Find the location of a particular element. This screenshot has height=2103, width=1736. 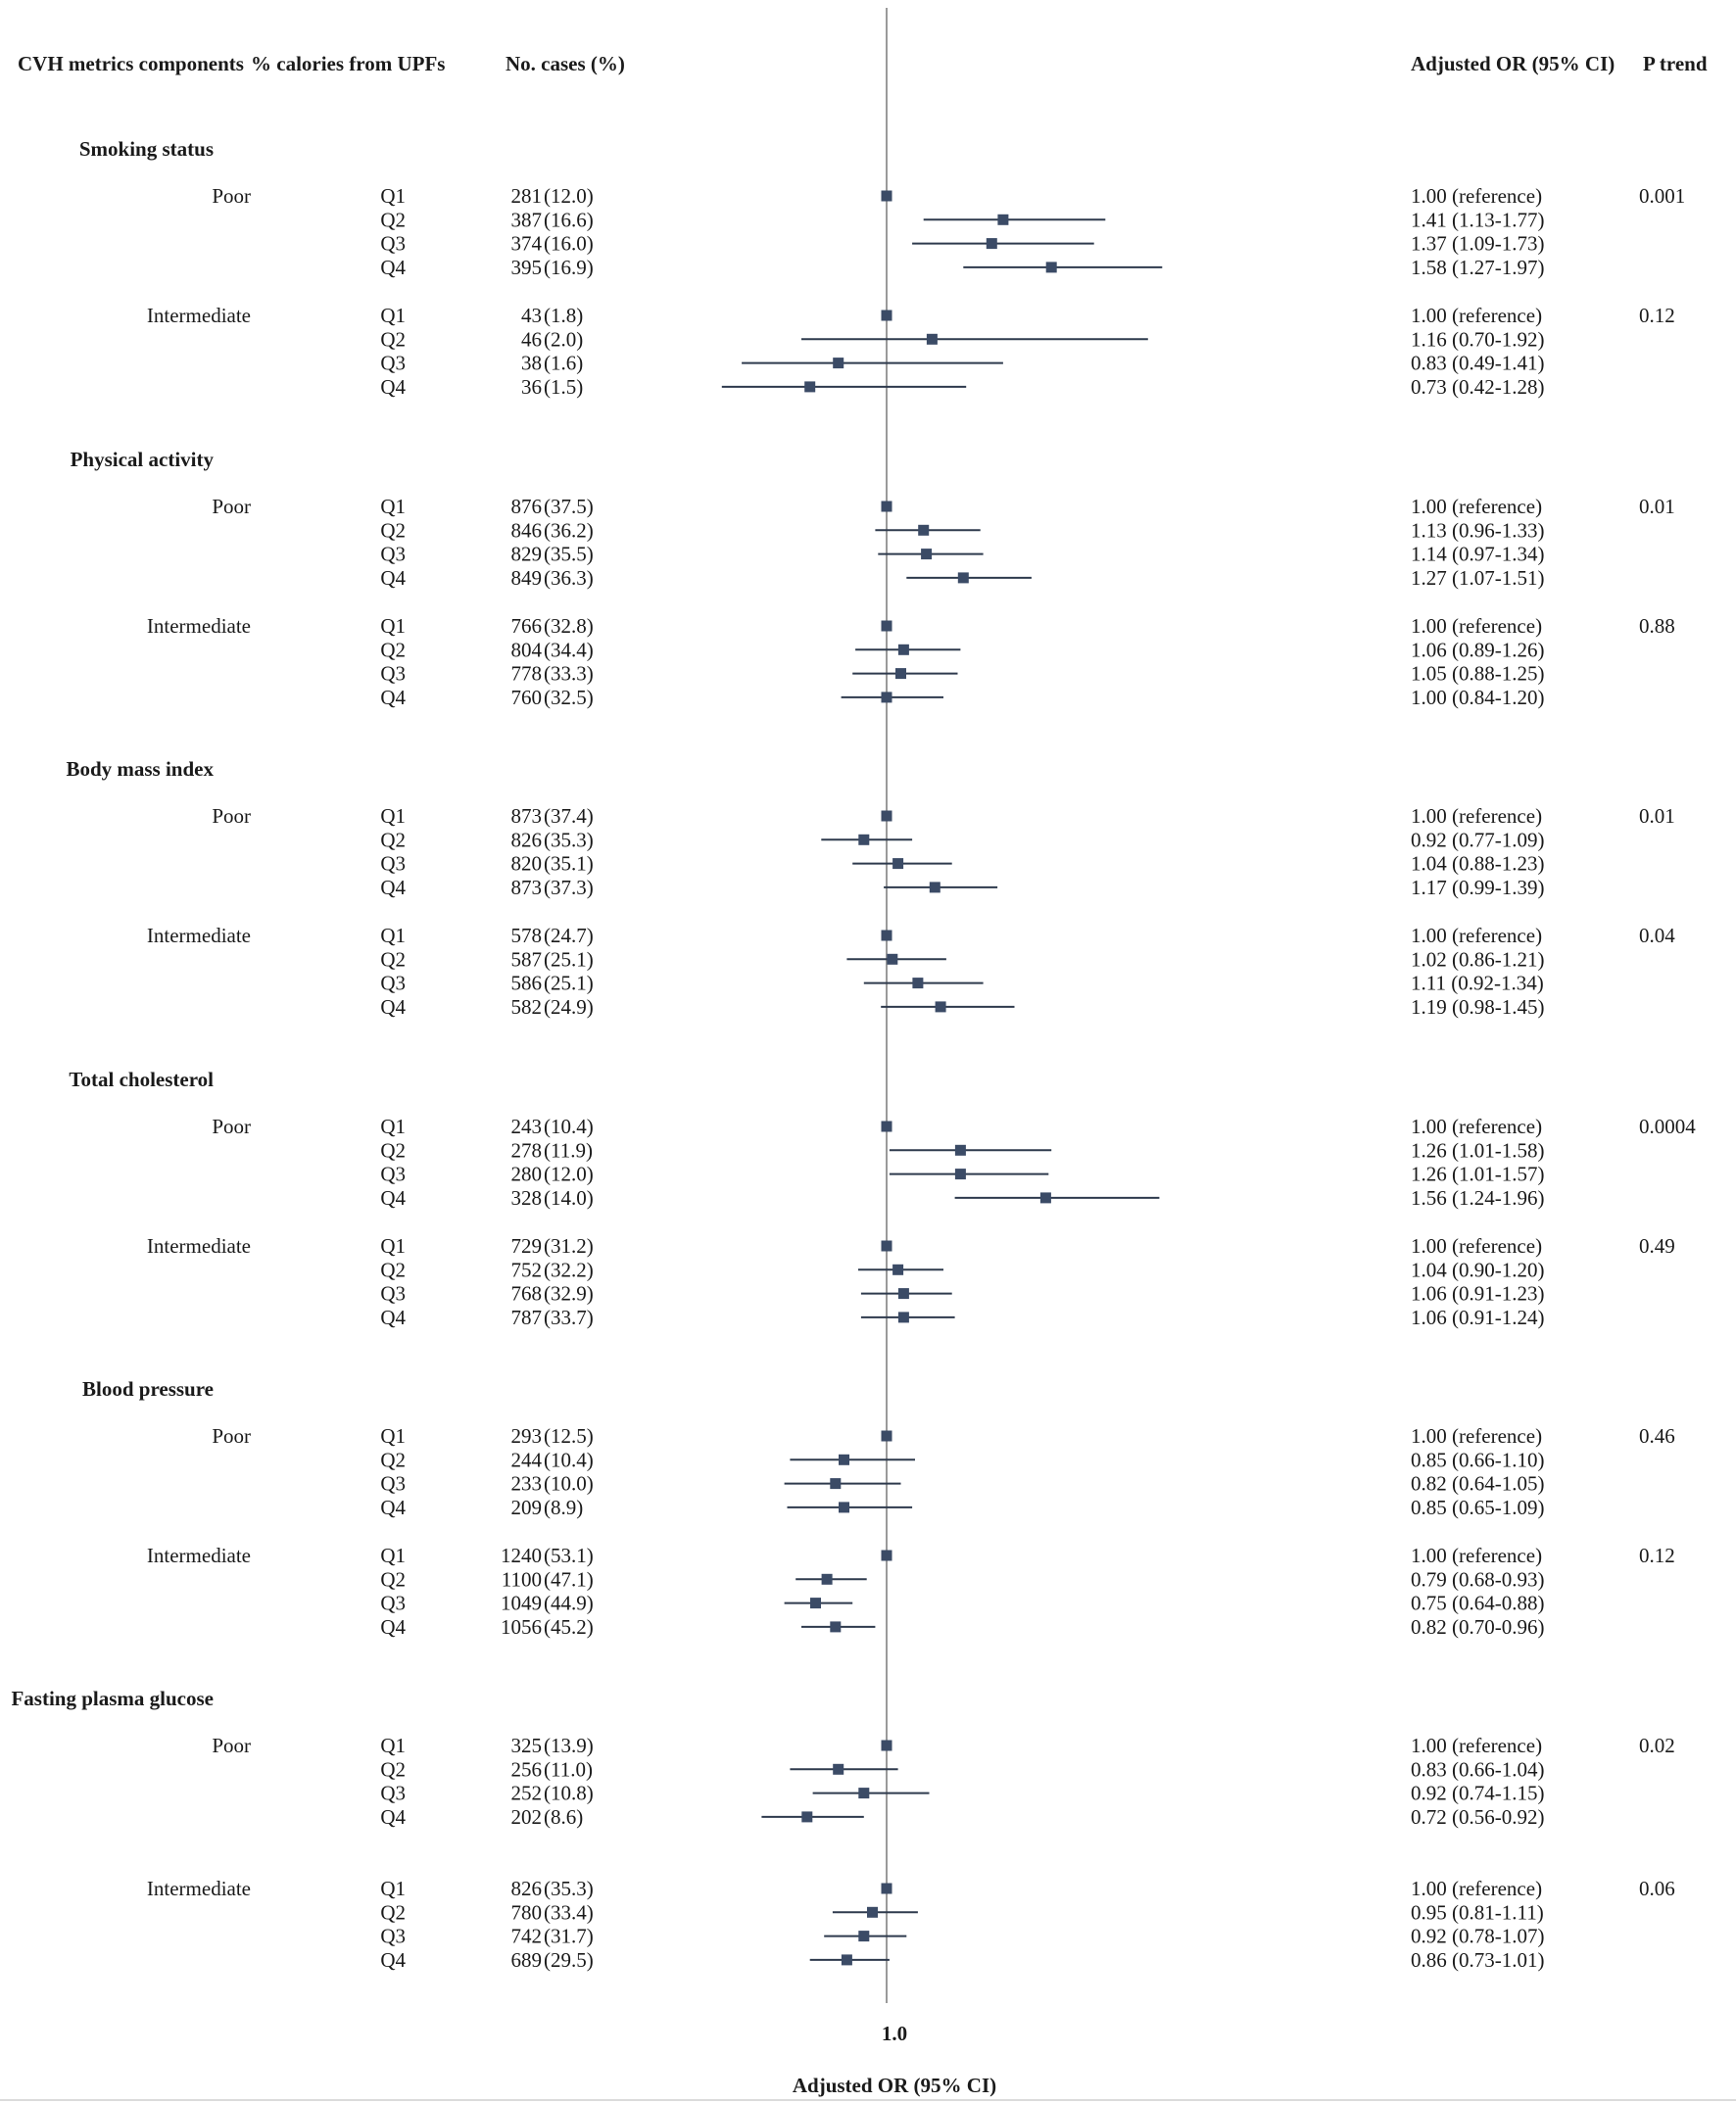

cases-percent: (32.9) is located at coordinates (569, 1294).